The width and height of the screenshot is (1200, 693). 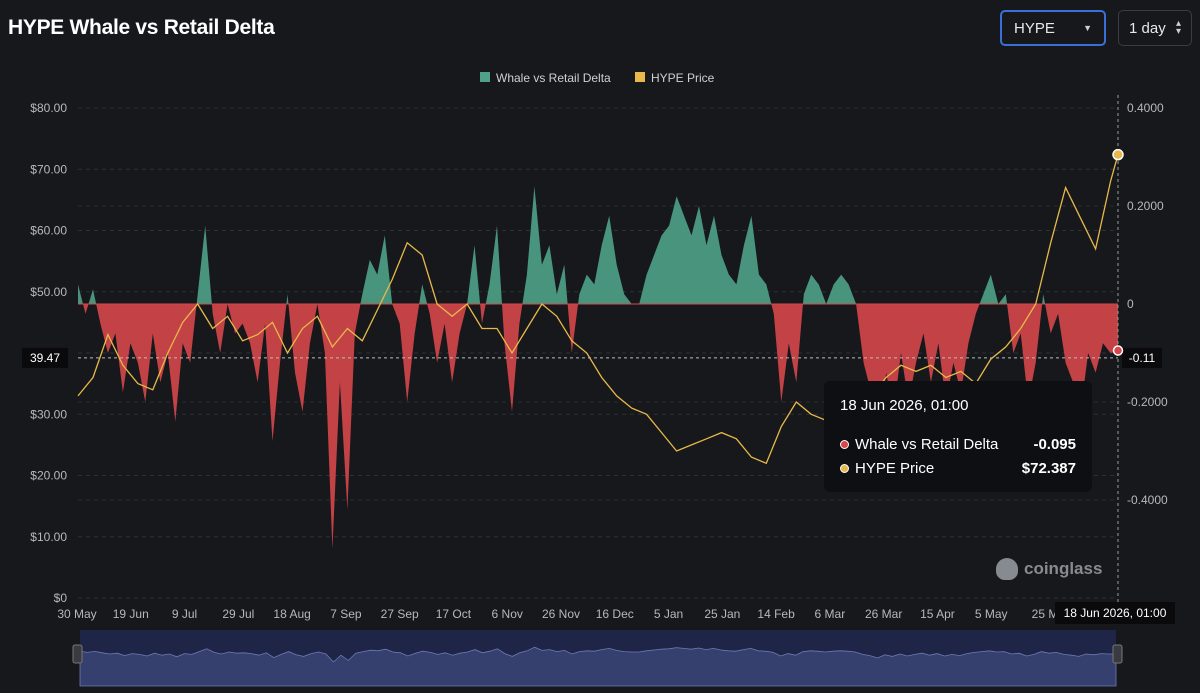 I want to click on tooltip-price-label: HYPE Price, so click(x=895, y=468).